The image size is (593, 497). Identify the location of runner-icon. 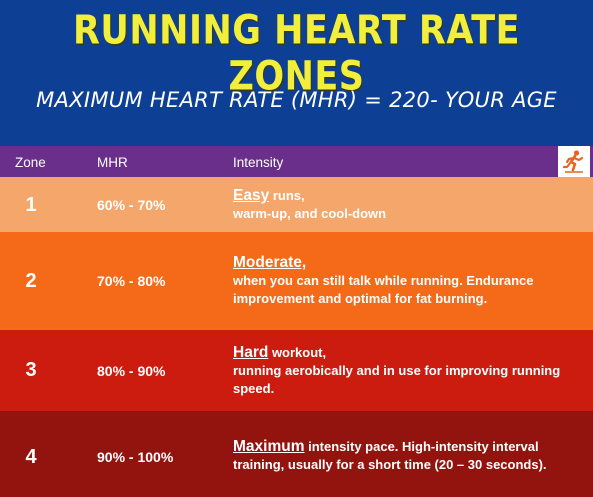
(574, 161).